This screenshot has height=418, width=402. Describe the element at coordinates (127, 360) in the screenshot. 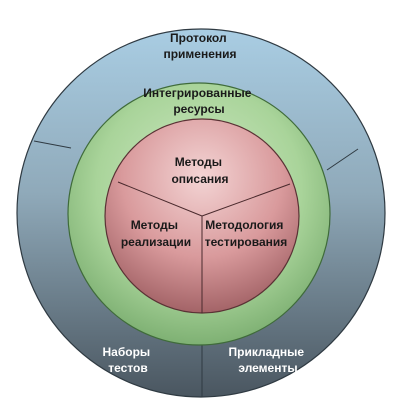

I see `label-test-suites: Наборы тестов` at that location.